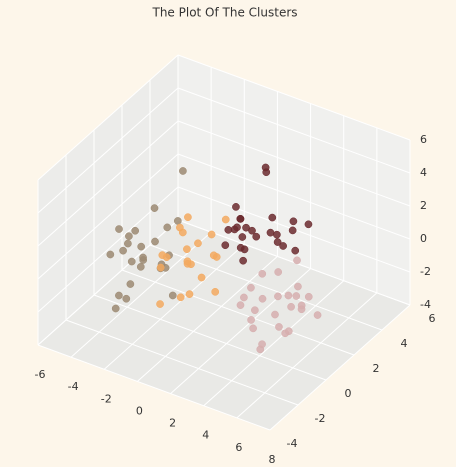 This screenshot has width=456, height=467. I want to click on x-tick-label: -4, so click(73, 386).